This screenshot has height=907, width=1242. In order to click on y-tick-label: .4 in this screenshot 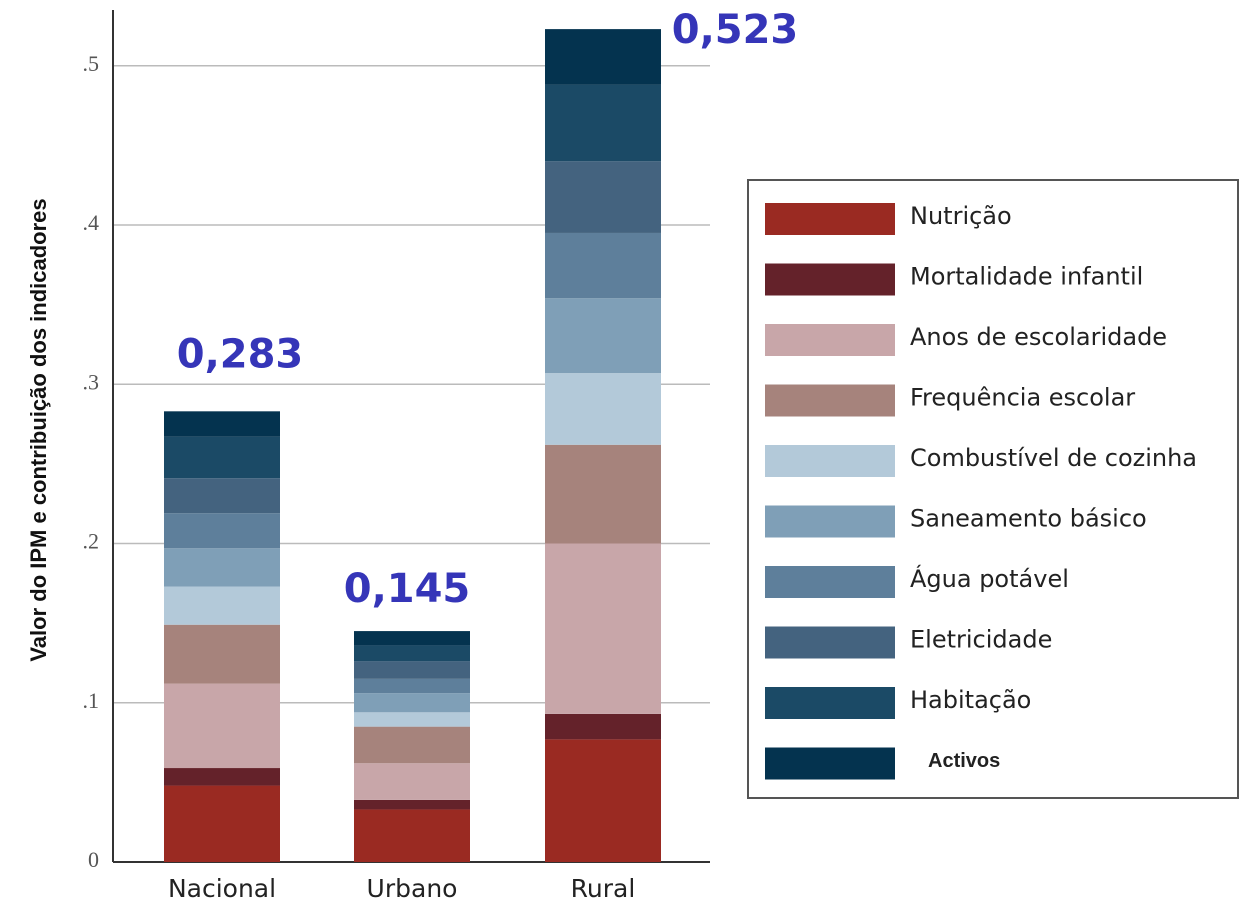, I will do `click(91, 222)`.